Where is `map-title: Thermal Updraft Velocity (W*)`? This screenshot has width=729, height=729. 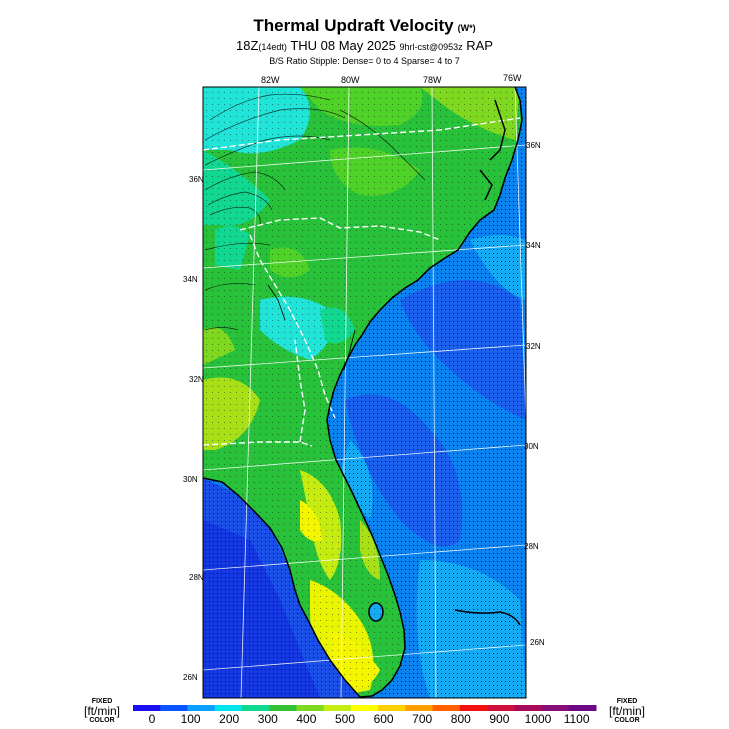 map-title: Thermal Updraft Velocity (W*) is located at coordinates (364, 25).